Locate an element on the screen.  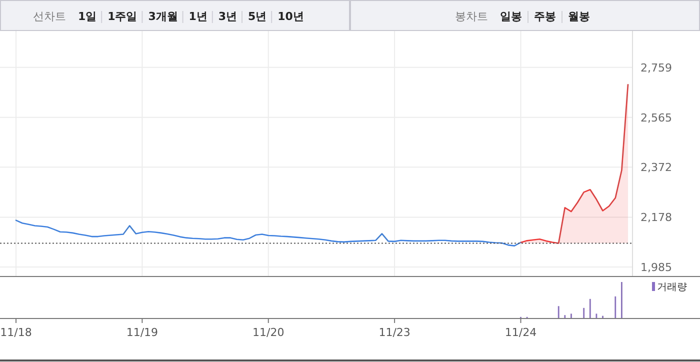
text: 봉차트 is located at coordinates (471, 16).